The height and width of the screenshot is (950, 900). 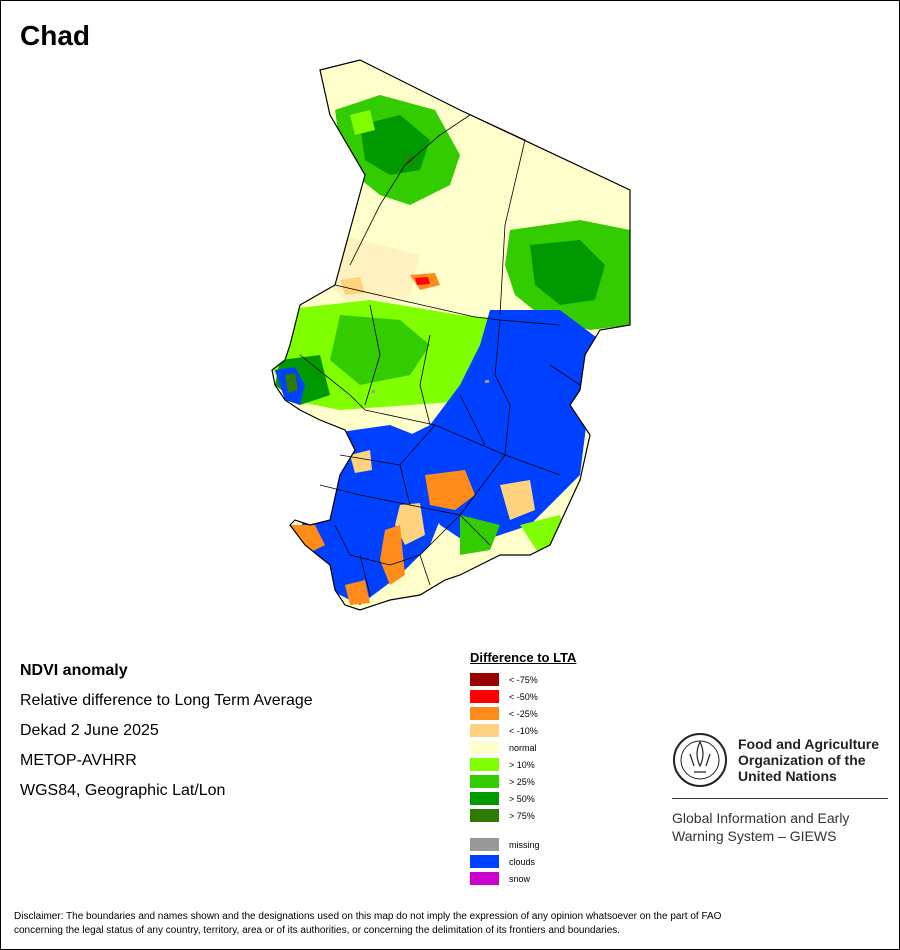 I want to click on legend-label: > 25%, so click(x=522, y=781).